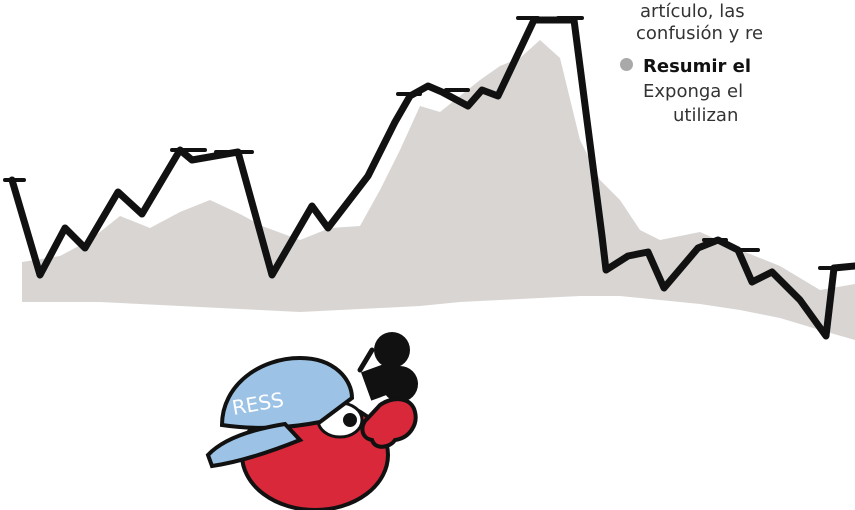 The height and width of the screenshot is (510, 855). What do you see at coordinates (706, 115) in the screenshot?
I see `text-line: utilizan` at bounding box center [706, 115].